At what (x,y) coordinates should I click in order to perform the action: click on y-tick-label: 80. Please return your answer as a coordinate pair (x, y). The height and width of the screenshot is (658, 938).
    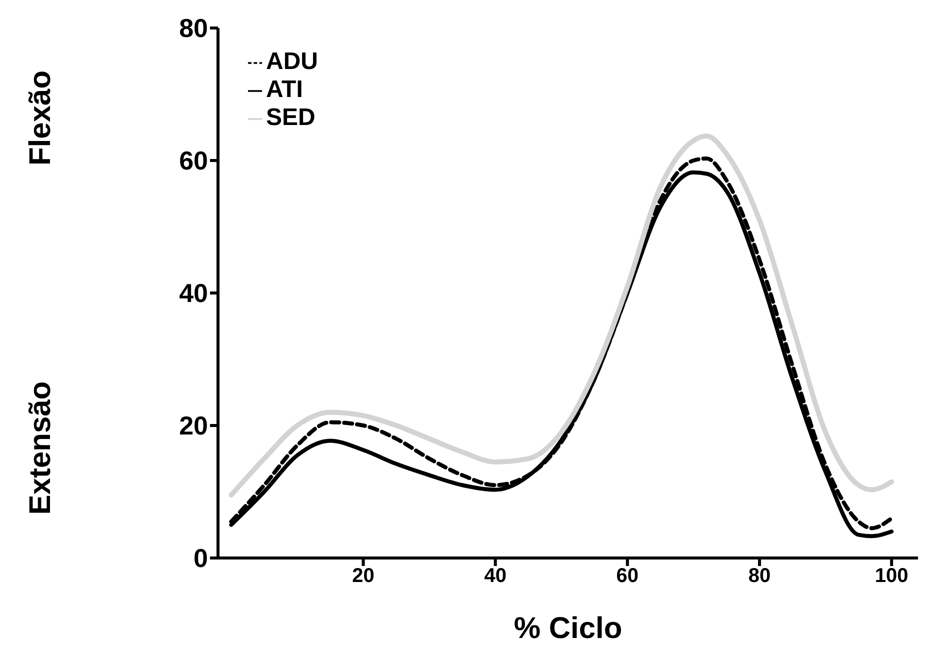
    Looking at the image, I should click on (193, 28).